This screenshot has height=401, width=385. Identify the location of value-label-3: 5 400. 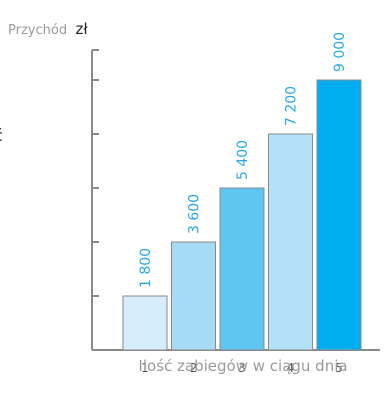
(243, 160).